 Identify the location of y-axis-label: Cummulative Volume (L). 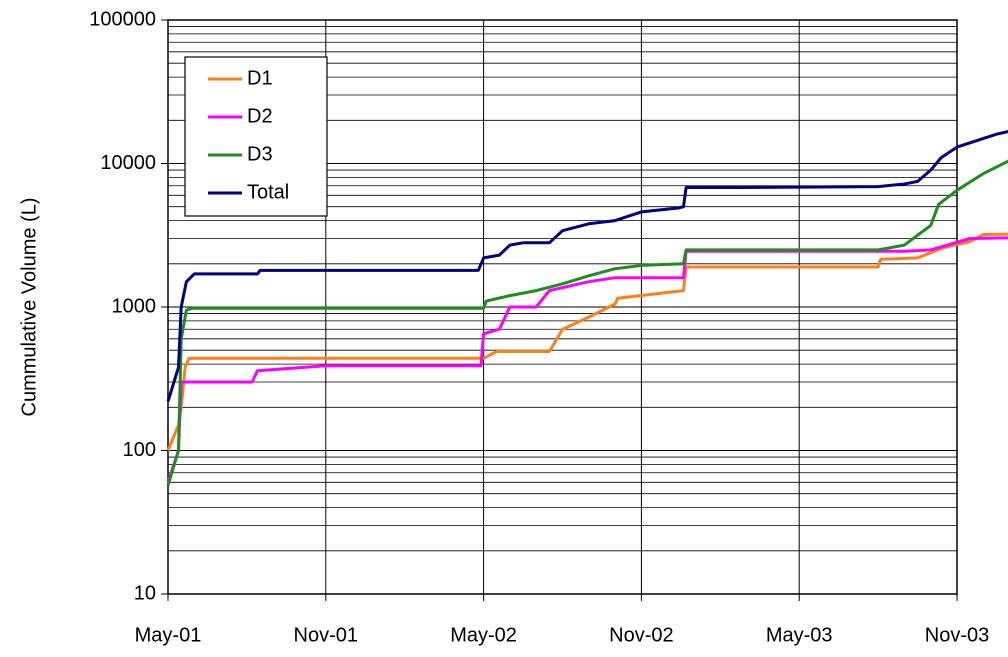
(29, 307).